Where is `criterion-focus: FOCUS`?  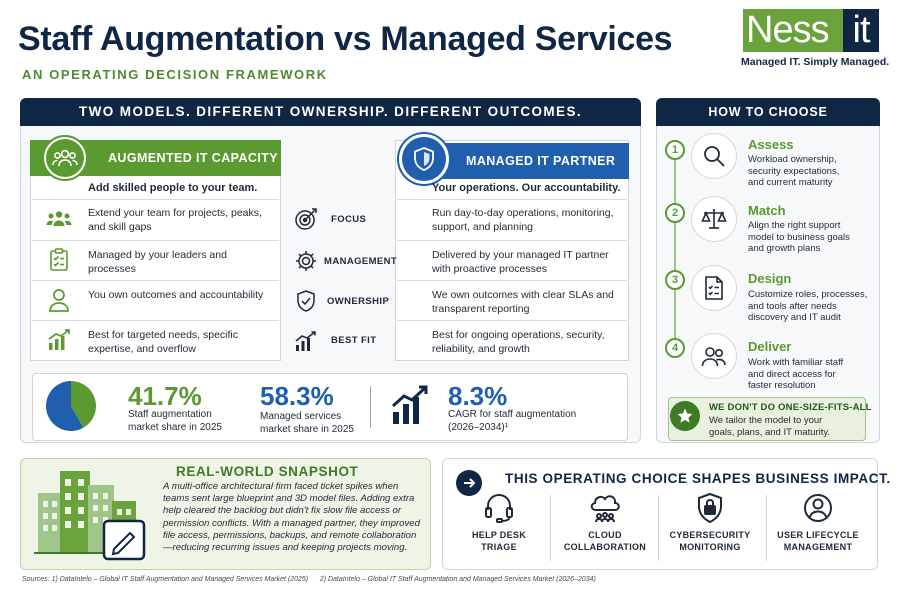 criterion-focus: FOCUS is located at coordinates (349, 219).